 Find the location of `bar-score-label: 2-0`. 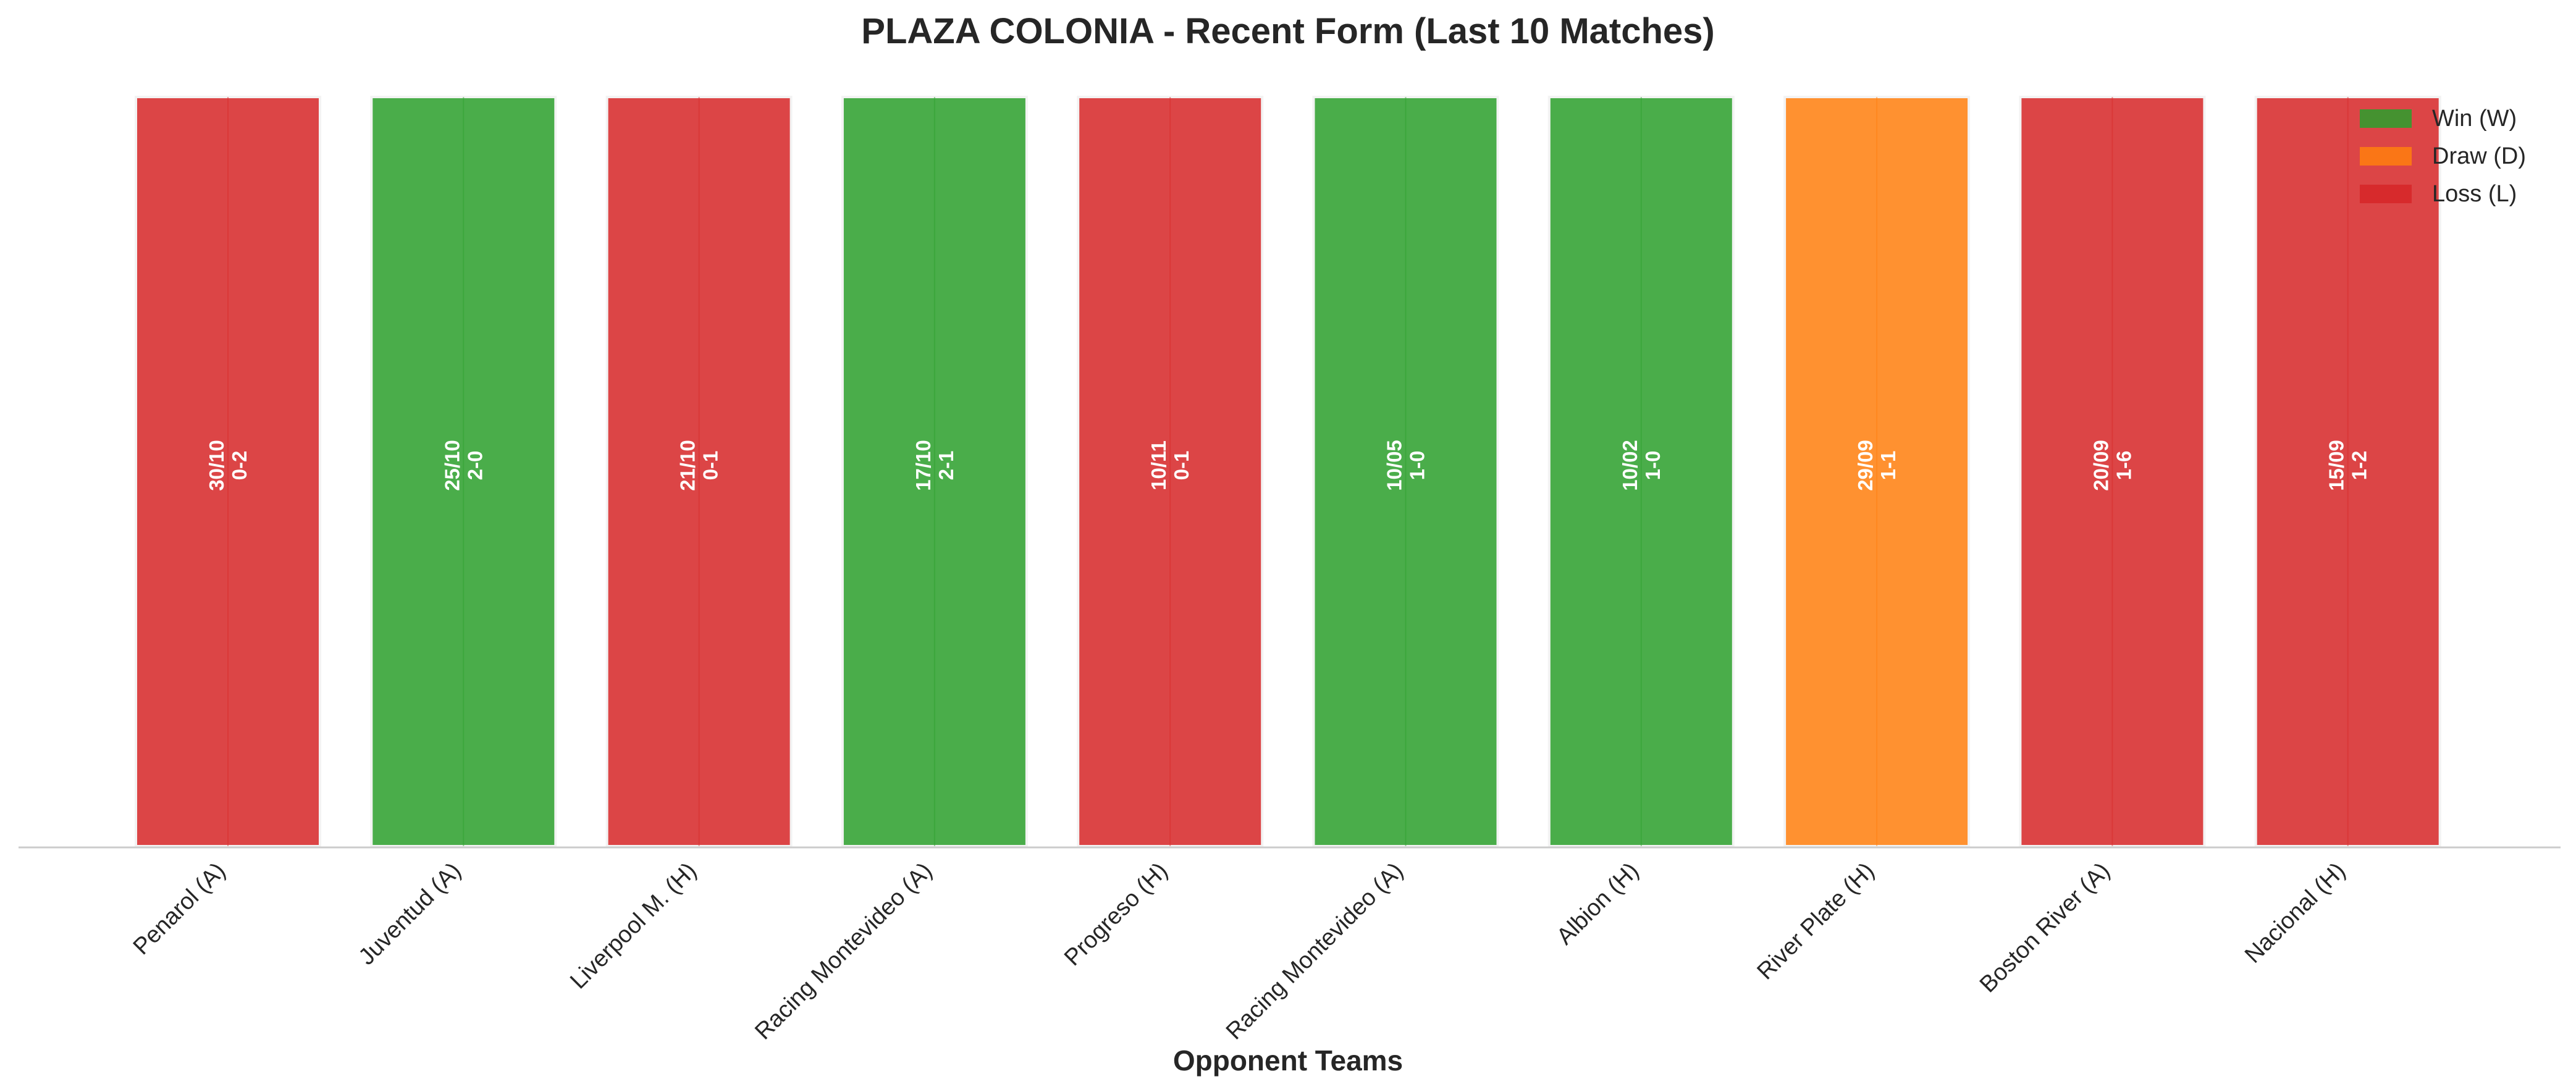

bar-score-label: 2-0 is located at coordinates (474, 466).